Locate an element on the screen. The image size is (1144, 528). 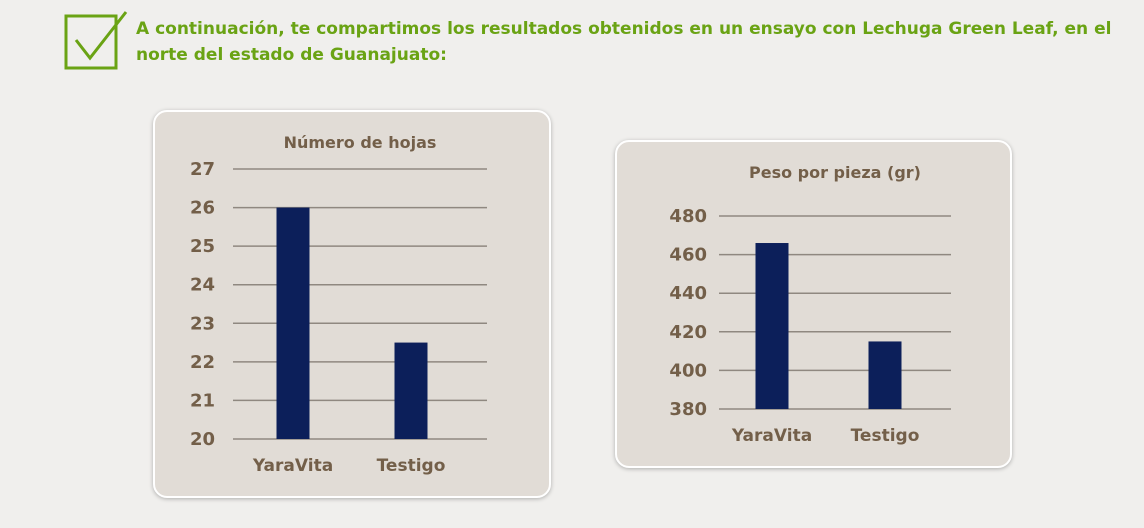
y-tick-label: 25 is located at coordinates (202, 246).